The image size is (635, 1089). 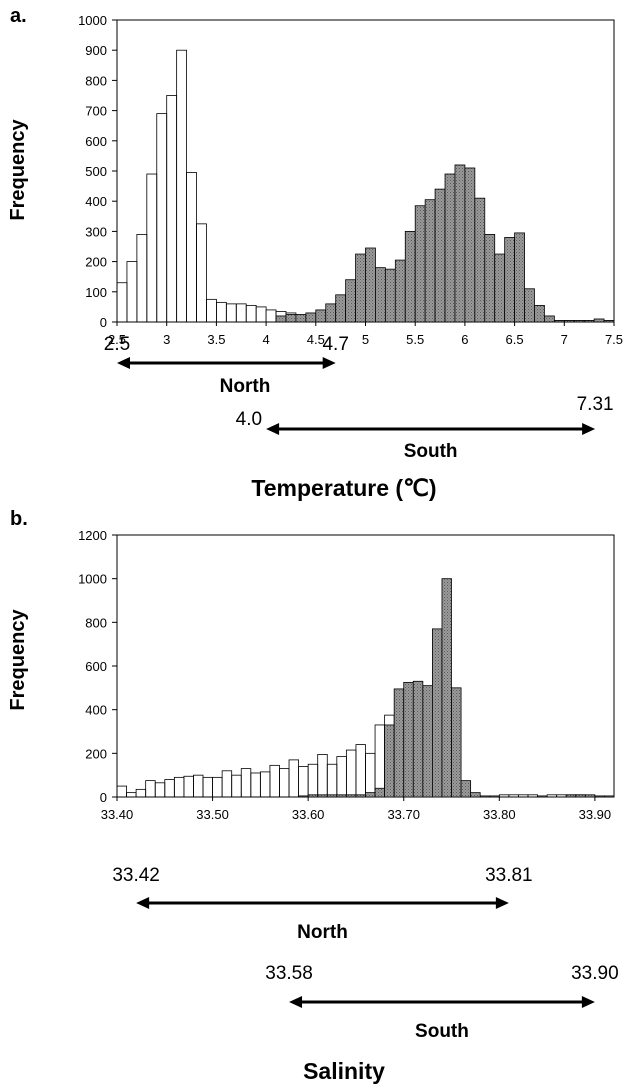 I want to click on x-tick-label: 2.5, so click(x=117, y=339).